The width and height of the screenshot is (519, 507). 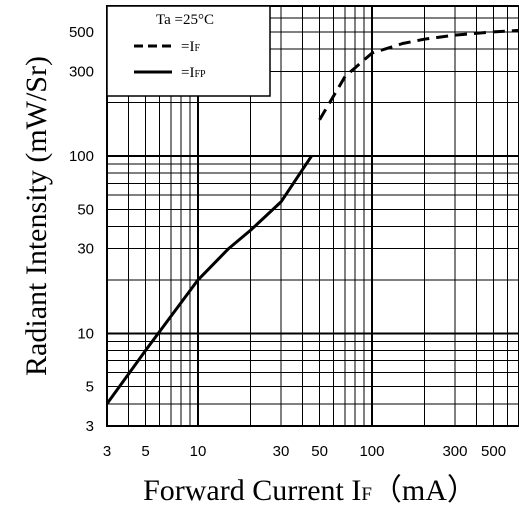 What do you see at coordinates (310, 490) in the screenshot?
I see `x-axis-title: Forward Current IF（mA）` at bounding box center [310, 490].